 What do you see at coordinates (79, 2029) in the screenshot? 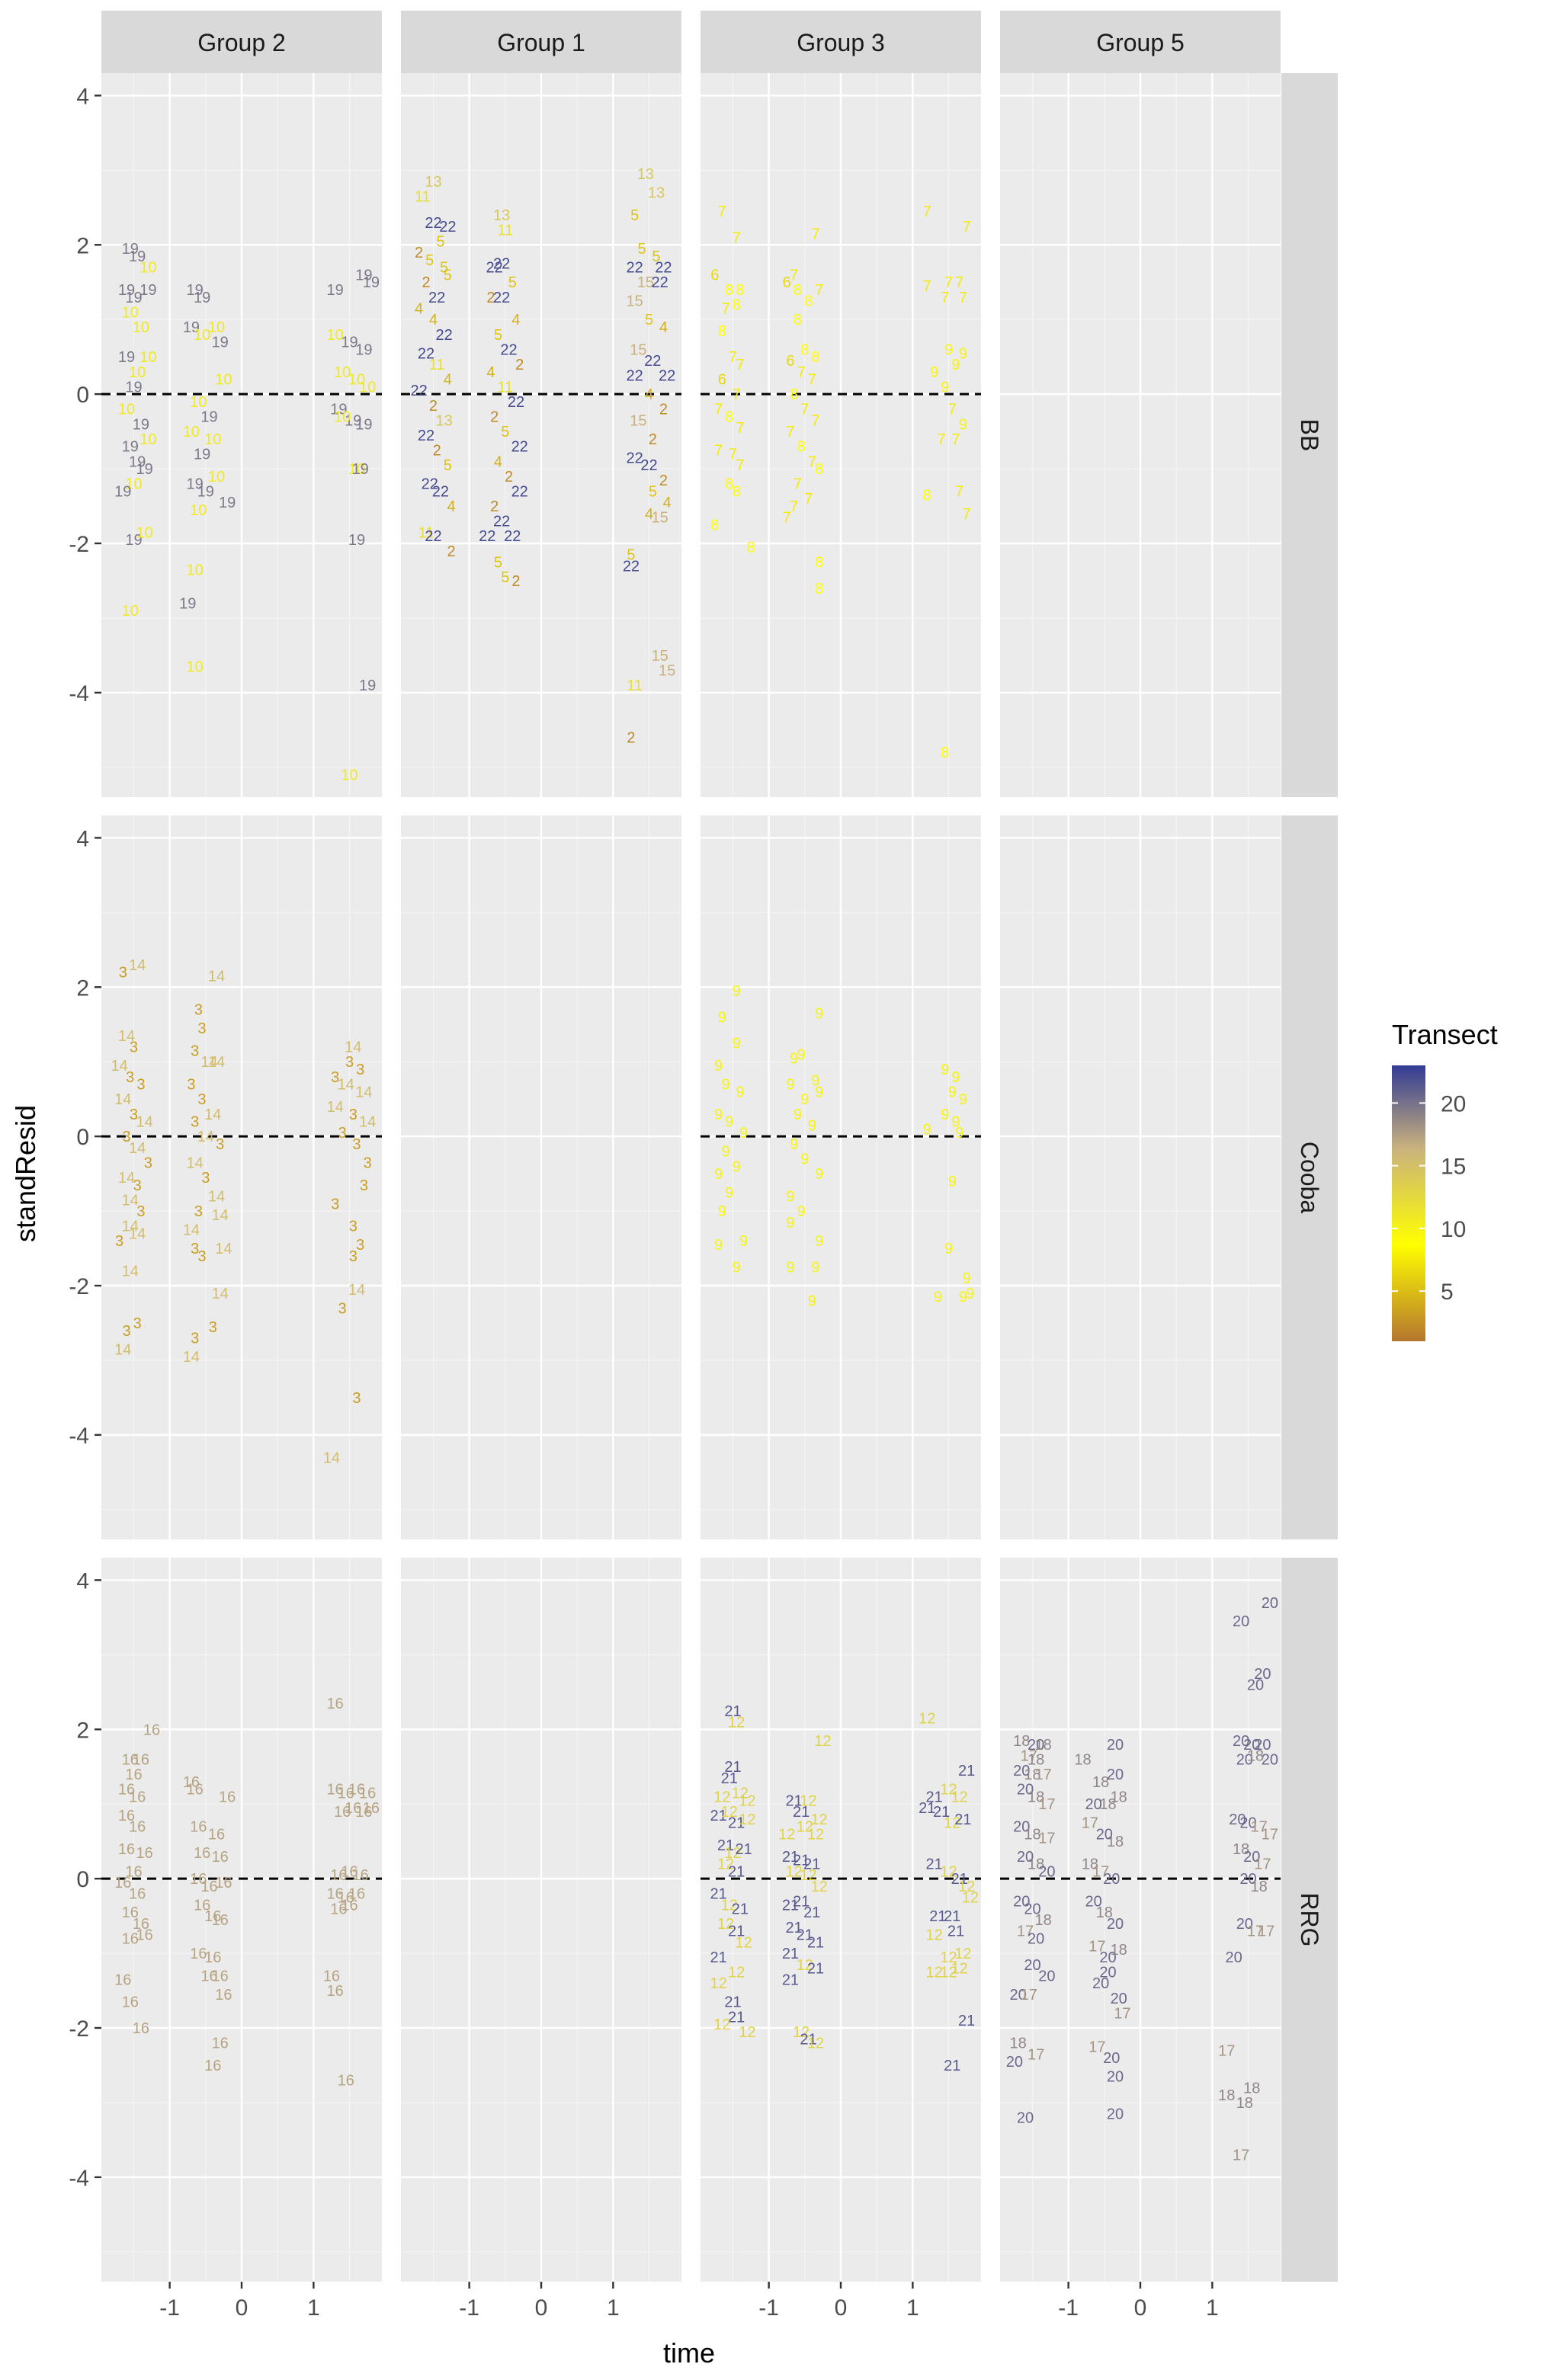
I see `y-tick-label: -2` at bounding box center [79, 2029].